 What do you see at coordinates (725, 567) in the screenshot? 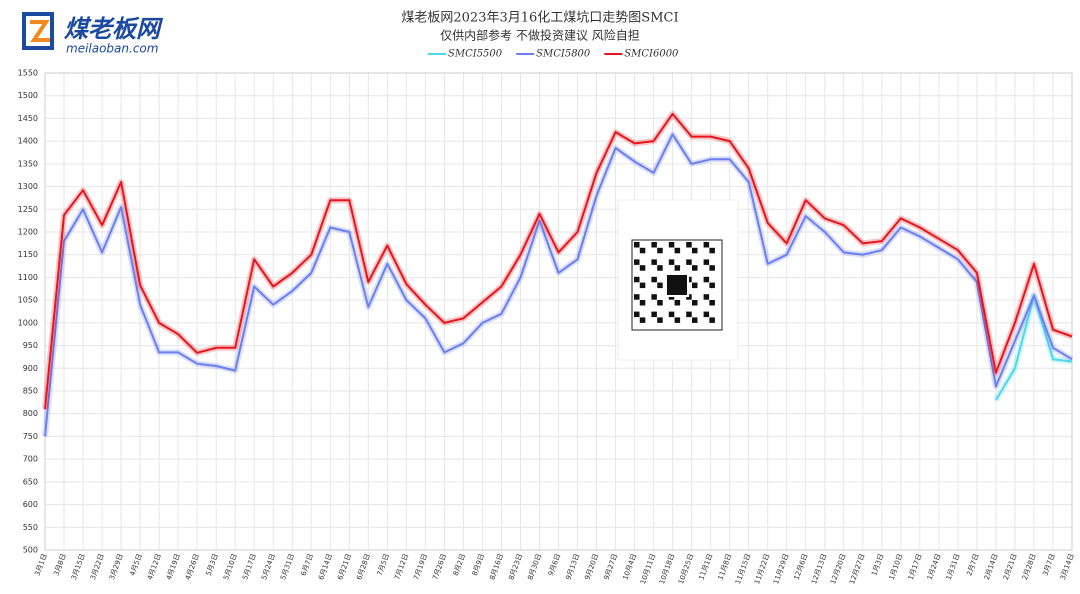
I see `x-tick-label: 11月8日` at bounding box center [725, 567].